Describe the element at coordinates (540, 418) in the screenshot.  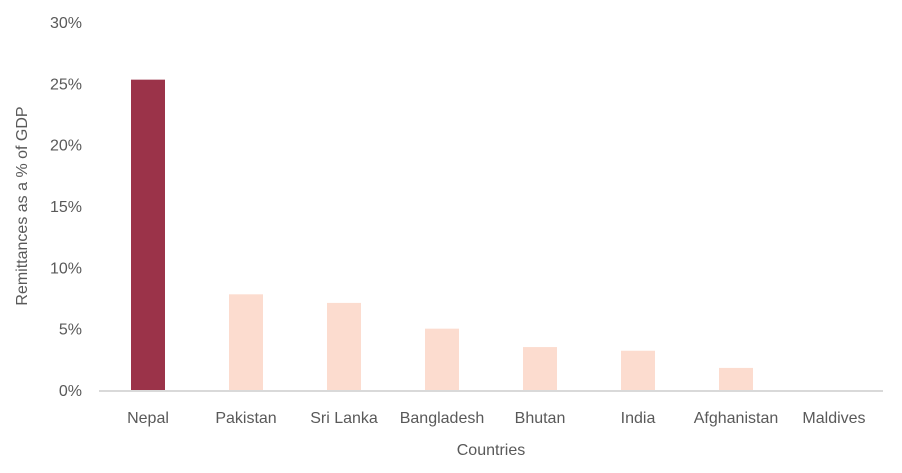
I see `x-tick-label: Bhutan` at that location.